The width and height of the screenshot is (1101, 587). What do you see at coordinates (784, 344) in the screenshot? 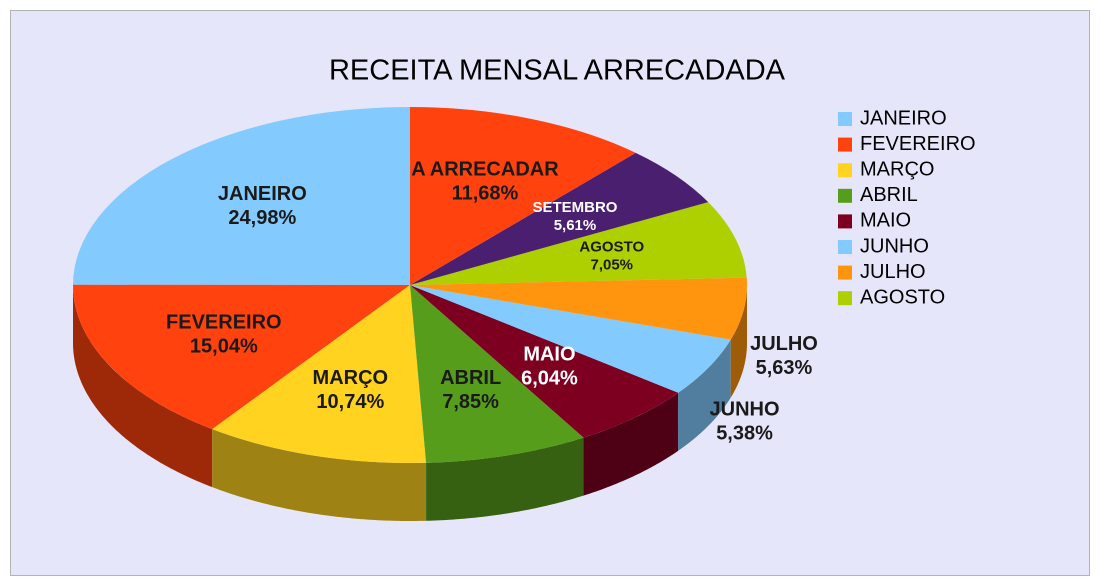
I see `slice-label-name: JULHO` at bounding box center [784, 344].